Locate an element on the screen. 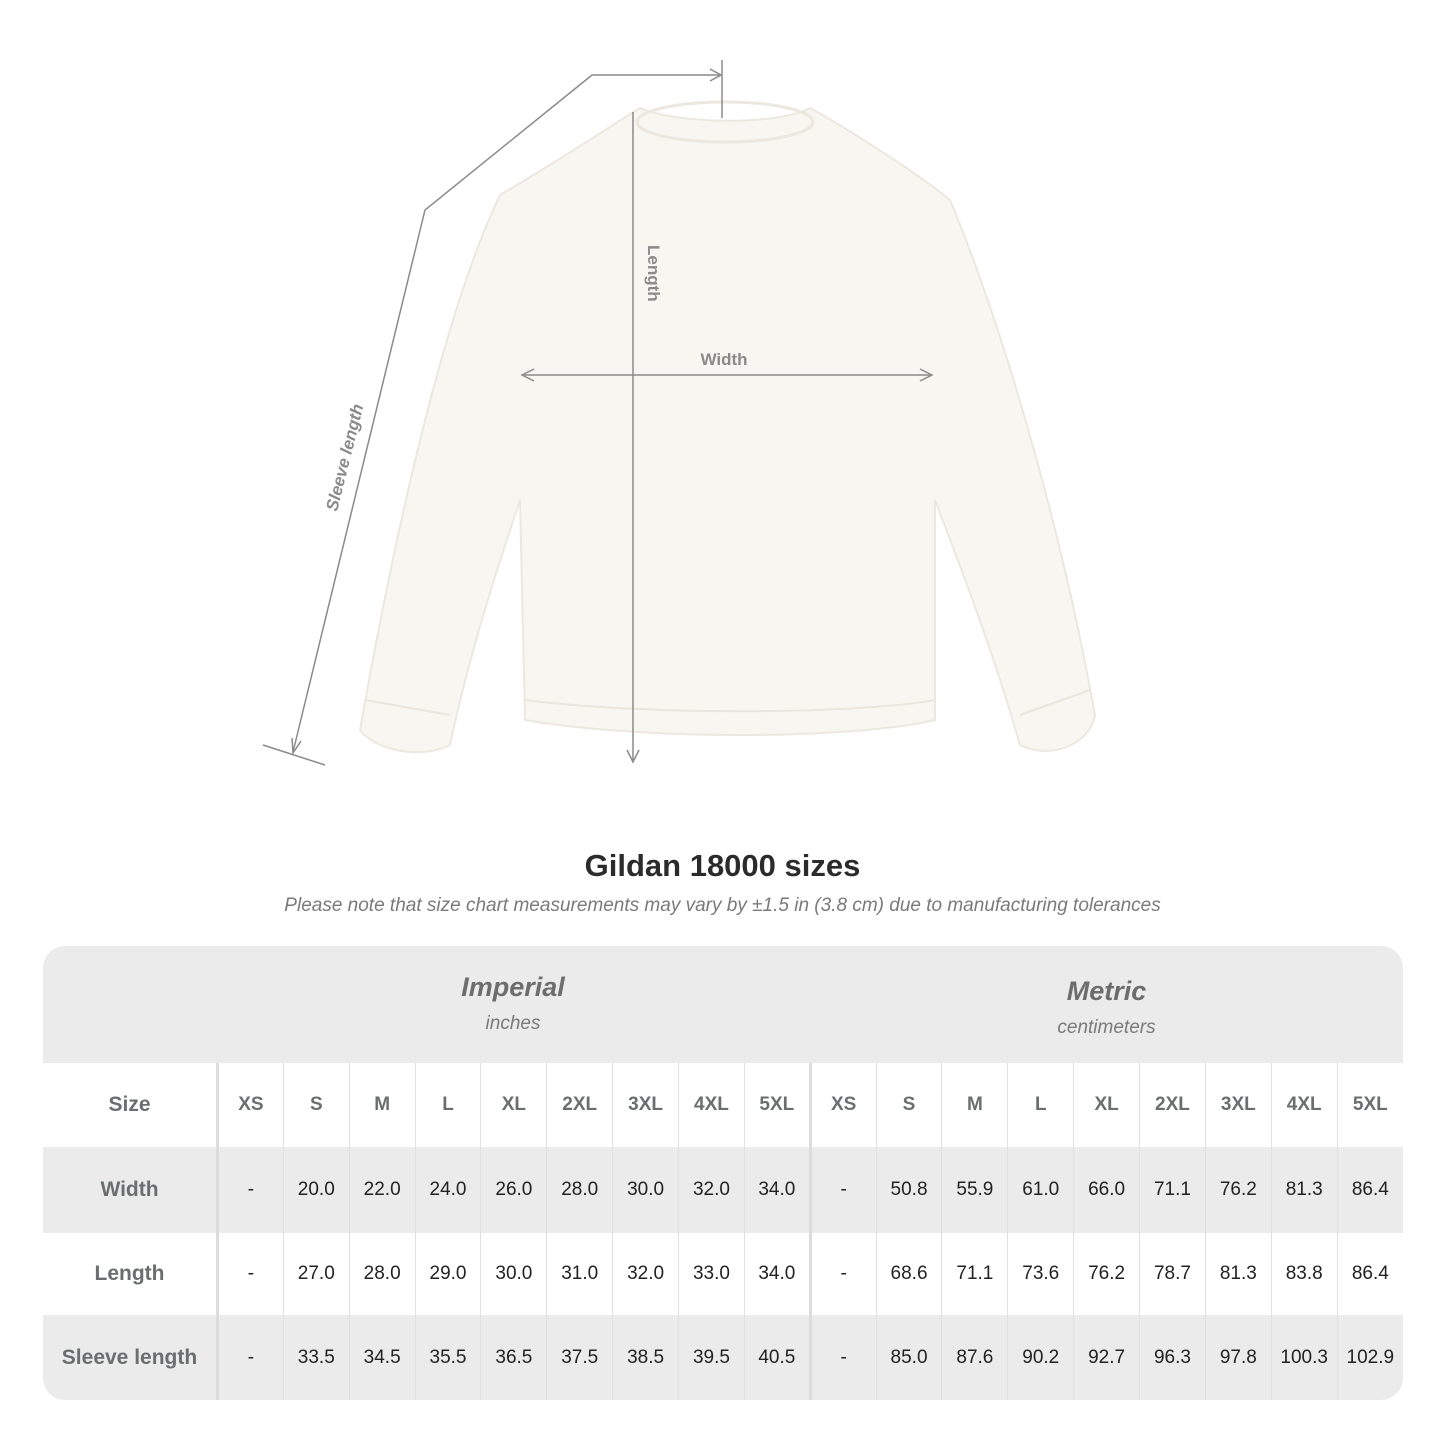 This screenshot has width=1445, height=1445. imperial-value: 24.0 is located at coordinates (447, 1190).